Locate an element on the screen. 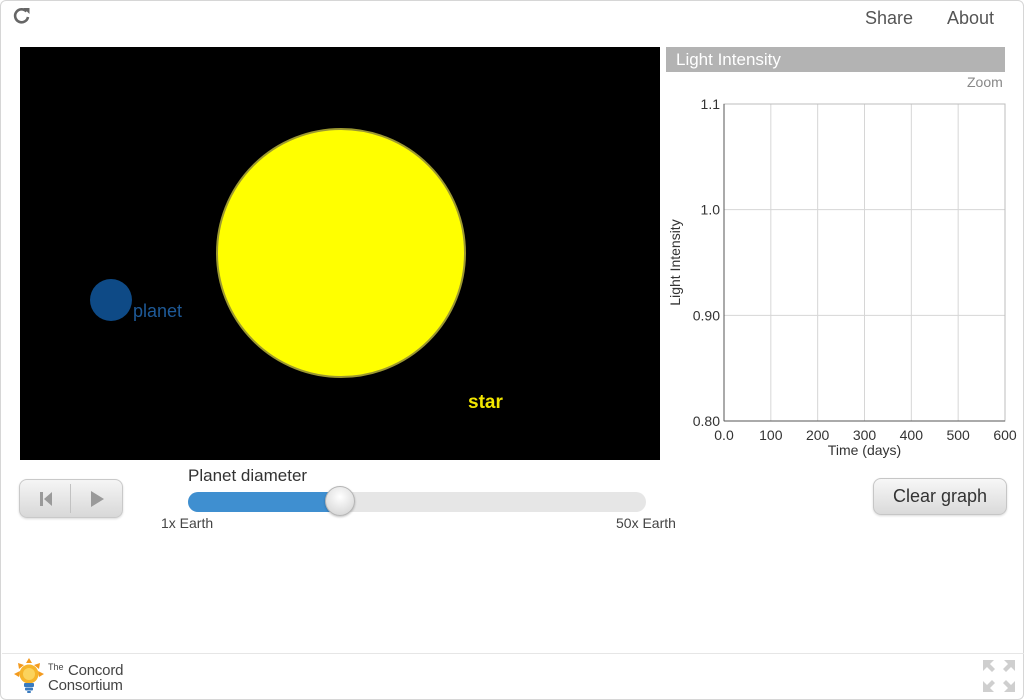 Image resolution: width=1024 pixels, height=700 pixels. graph-axes is located at coordinates (864, 262).